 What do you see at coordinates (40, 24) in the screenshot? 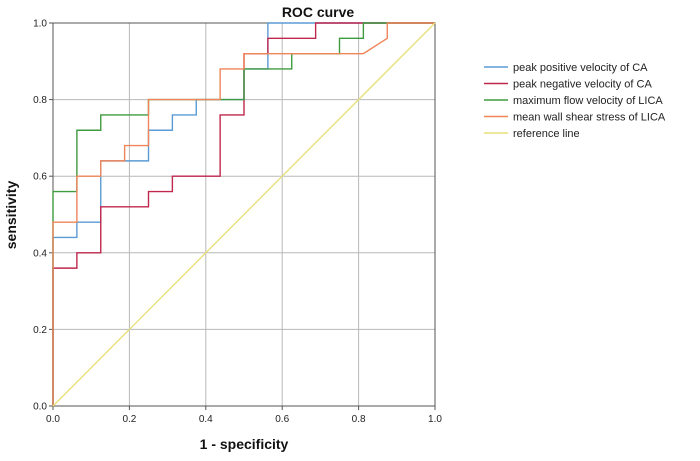
I see `y-tick-label: 1.0` at bounding box center [40, 24].